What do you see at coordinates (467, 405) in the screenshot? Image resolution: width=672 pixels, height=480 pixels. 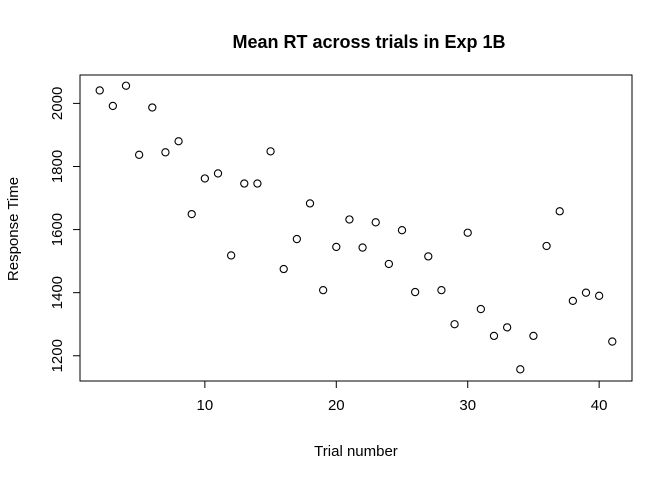 I see `x-tick-label: 30` at bounding box center [467, 405].